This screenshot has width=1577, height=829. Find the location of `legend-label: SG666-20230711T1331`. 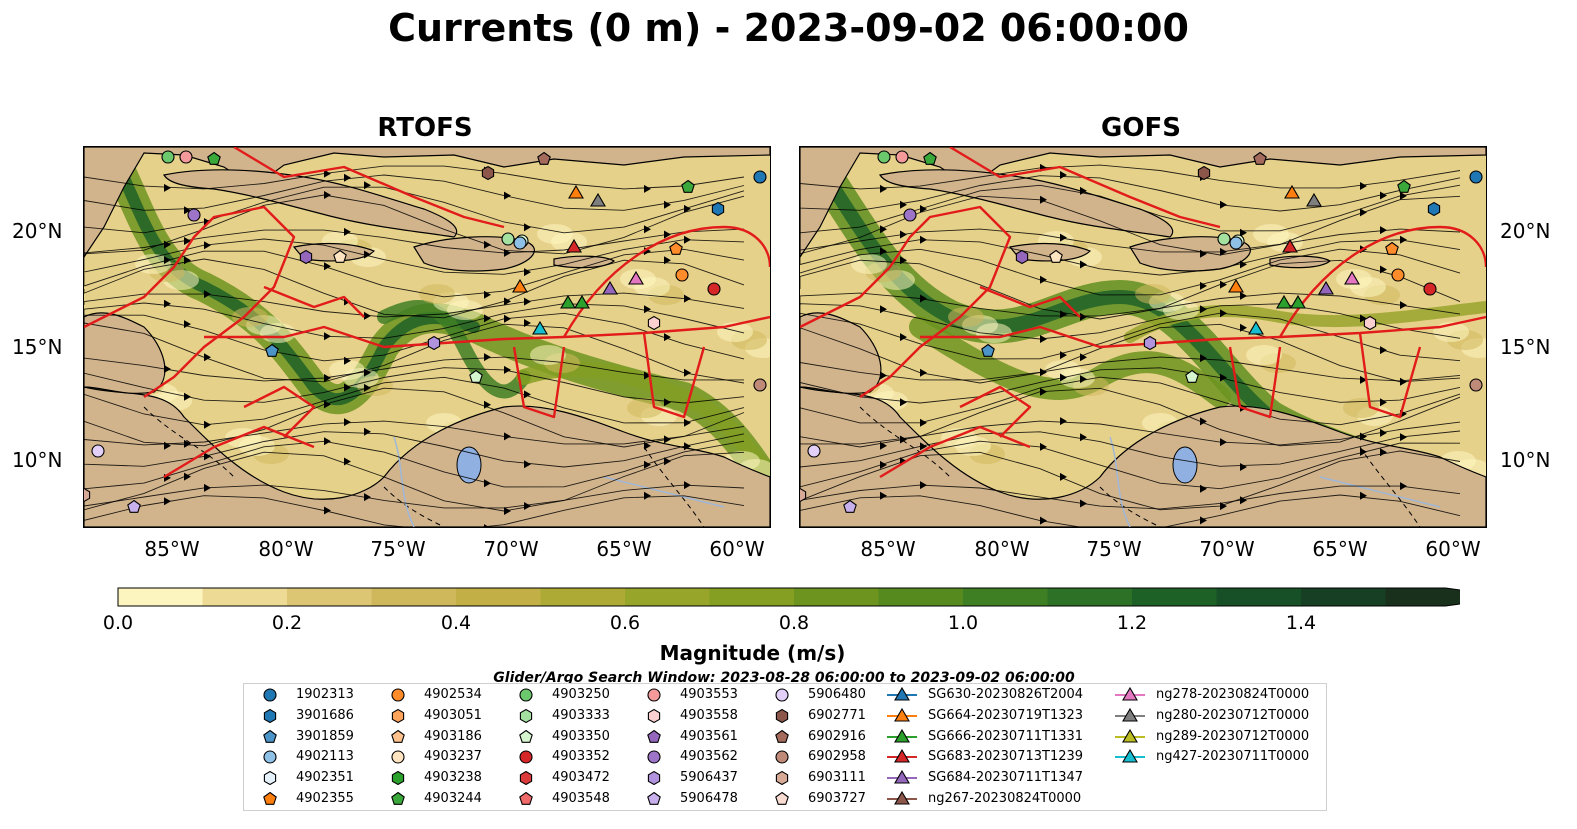

legend-label: SG666-20230711T1331 is located at coordinates (1006, 736).